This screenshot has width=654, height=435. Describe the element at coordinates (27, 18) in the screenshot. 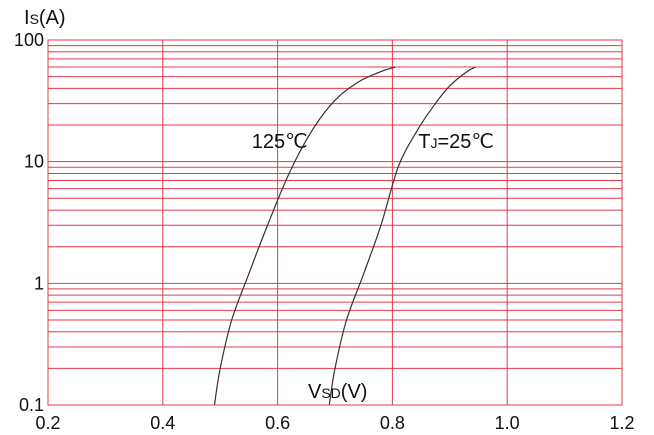

I see `y-axis-title-main: I` at that location.